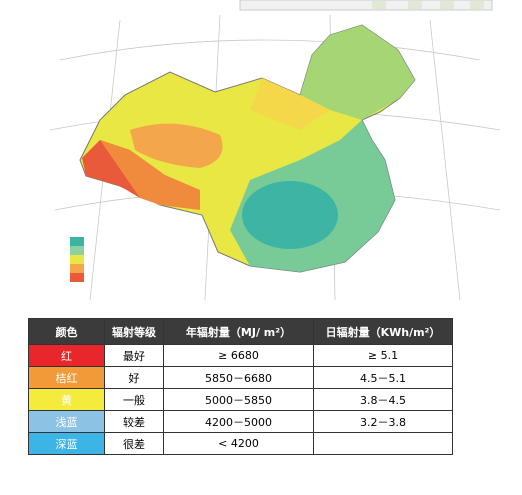  What do you see at coordinates (66, 399) in the screenshot?
I see `color-cell: 黄` at bounding box center [66, 399].